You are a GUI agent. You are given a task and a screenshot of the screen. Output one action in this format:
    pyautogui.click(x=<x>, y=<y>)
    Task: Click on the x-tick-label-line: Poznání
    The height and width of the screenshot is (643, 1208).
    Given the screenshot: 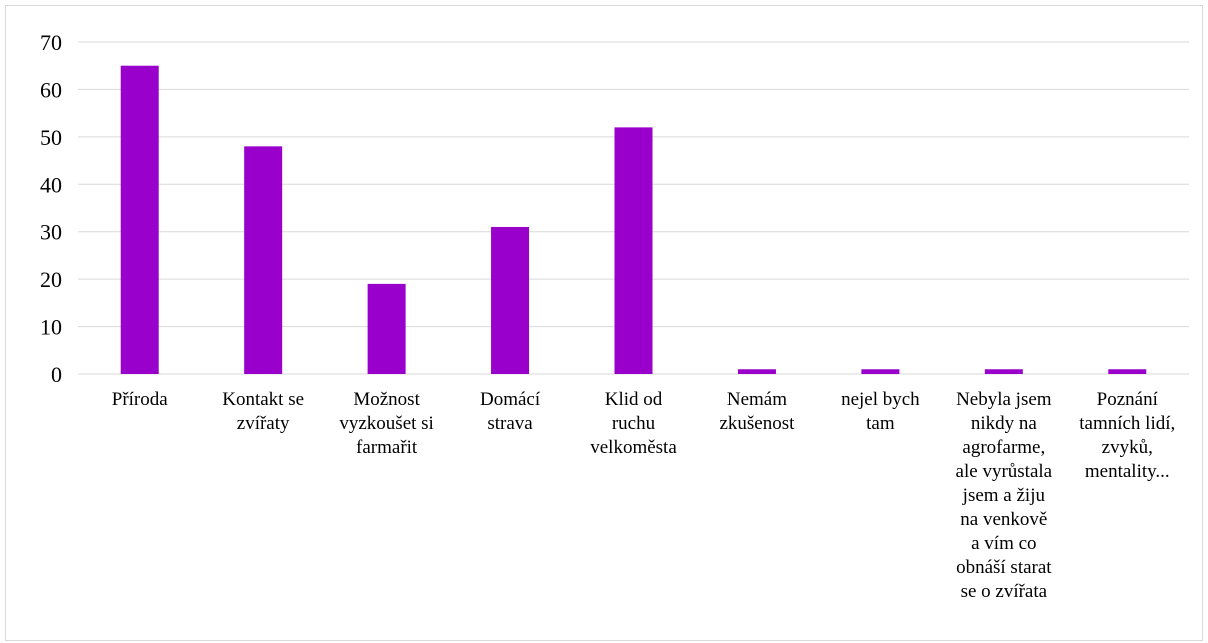 What is the action you would take?
    pyautogui.click(x=1127, y=399)
    